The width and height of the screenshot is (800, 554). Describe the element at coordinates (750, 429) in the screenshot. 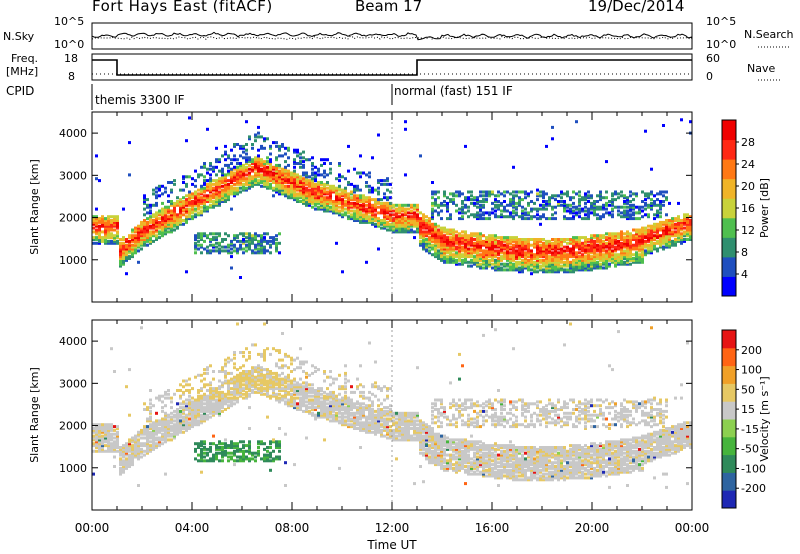

I see `colorbar-tick-label: -15` at that location.